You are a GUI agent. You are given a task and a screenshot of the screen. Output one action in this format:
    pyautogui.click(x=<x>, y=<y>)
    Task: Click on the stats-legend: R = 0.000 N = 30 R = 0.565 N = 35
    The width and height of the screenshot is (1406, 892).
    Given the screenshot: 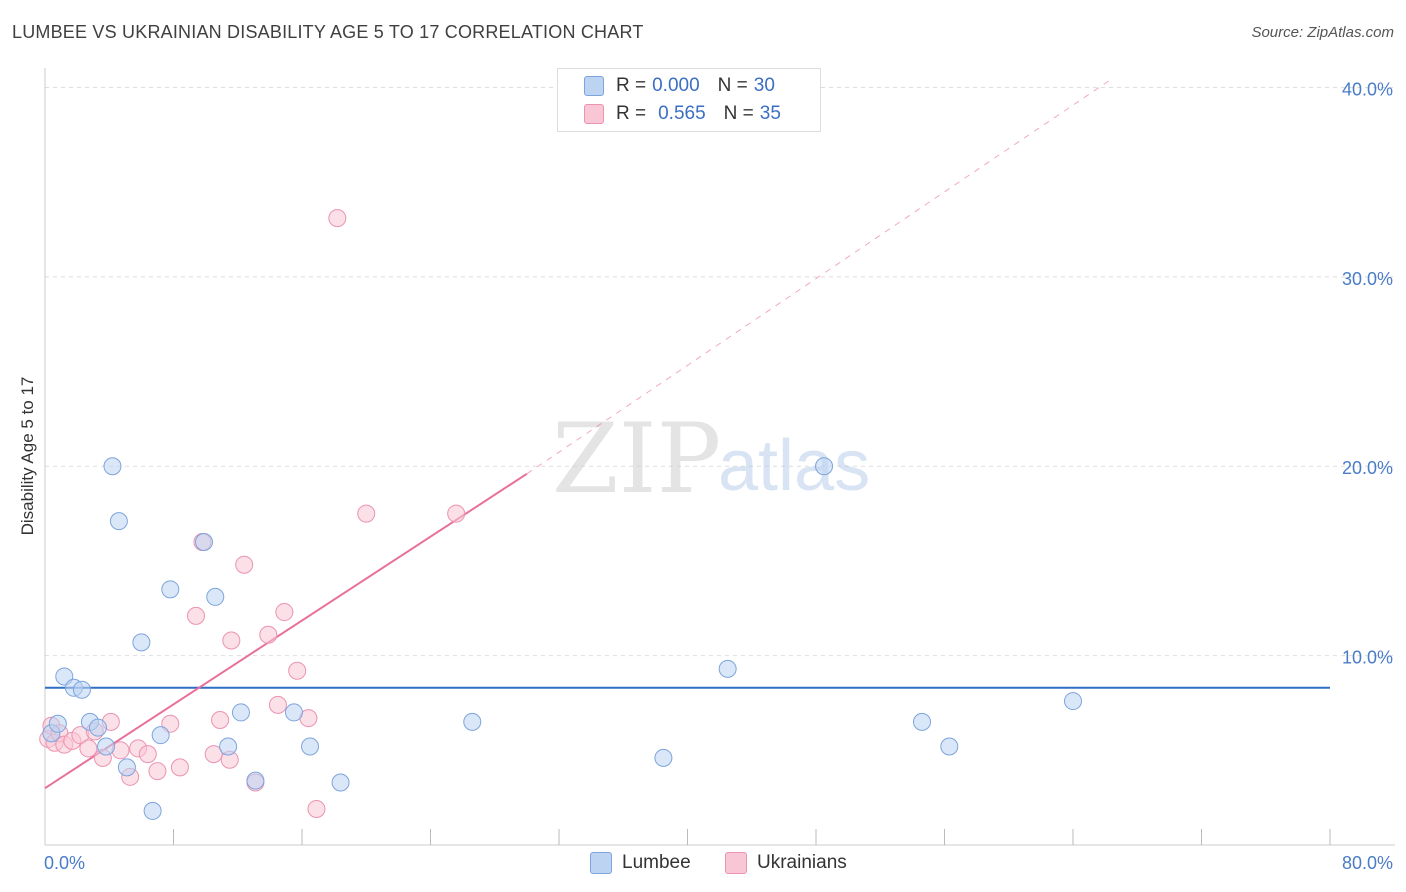 What is the action you would take?
    pyautogui.click(x=689, y=100)
    